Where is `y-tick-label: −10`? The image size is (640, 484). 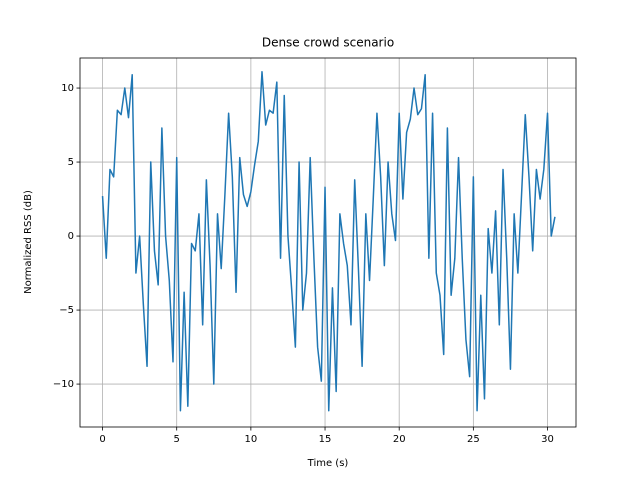 y-tick-label: −10 is located at coordinates (63, 384).